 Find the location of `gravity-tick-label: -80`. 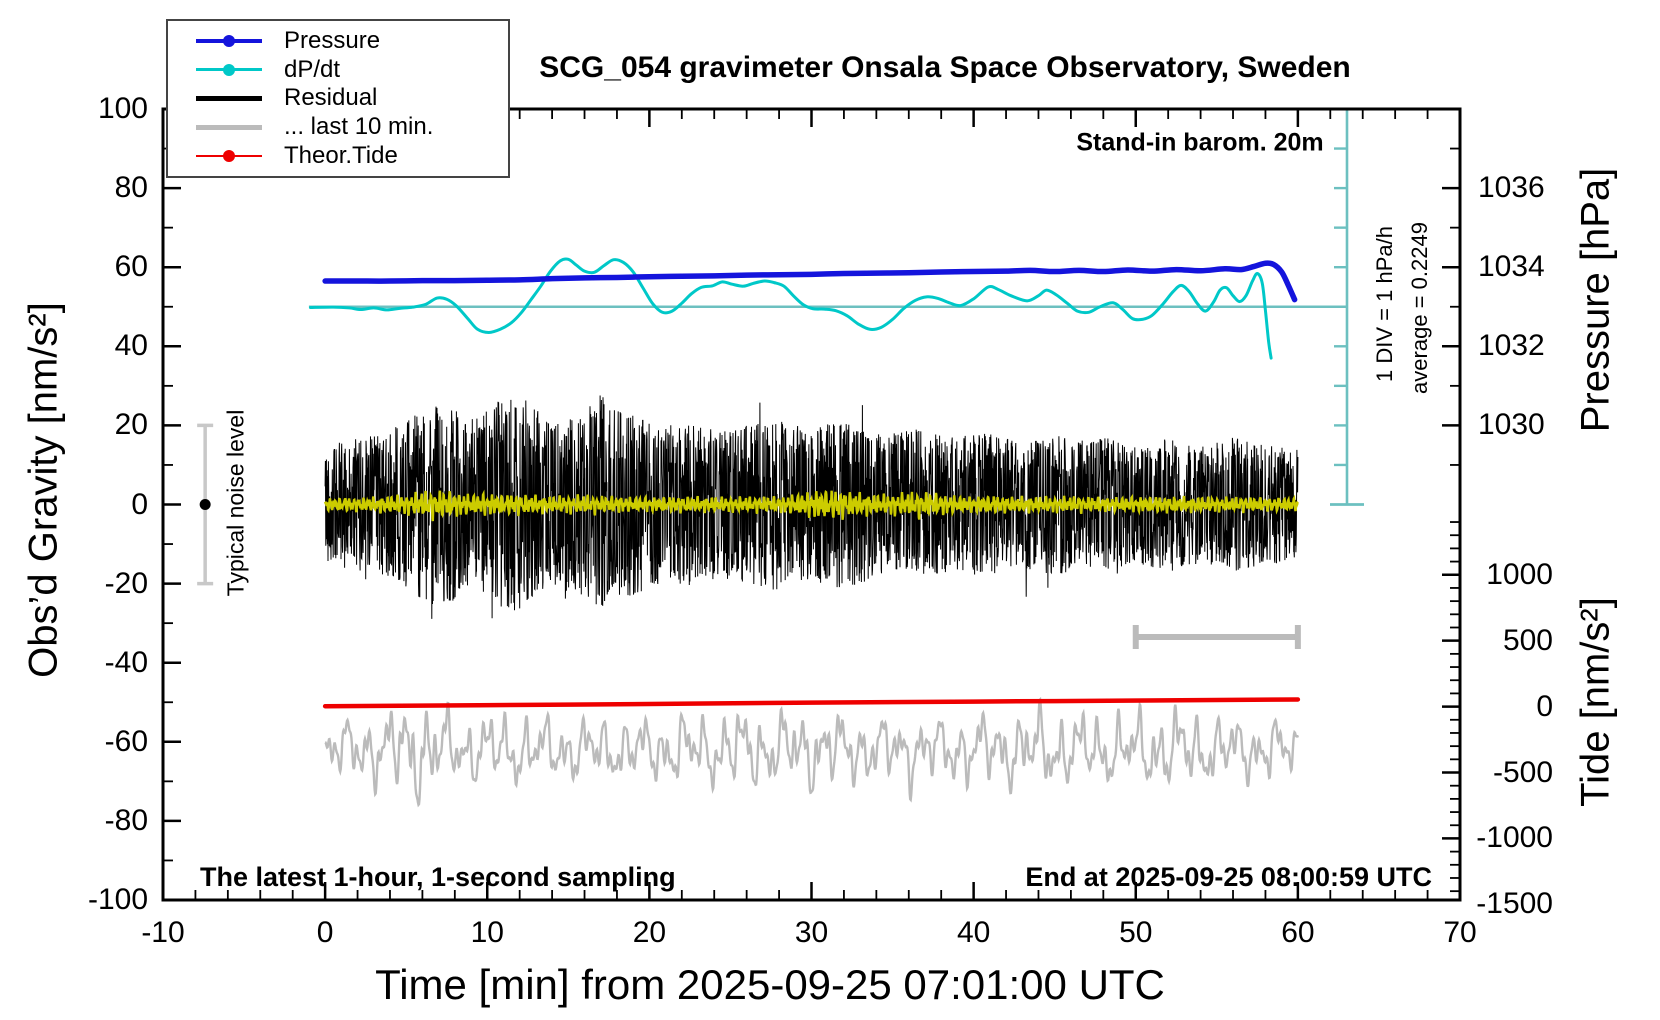

gravity-tick-label: -80 is located at coordinates (126, 820).